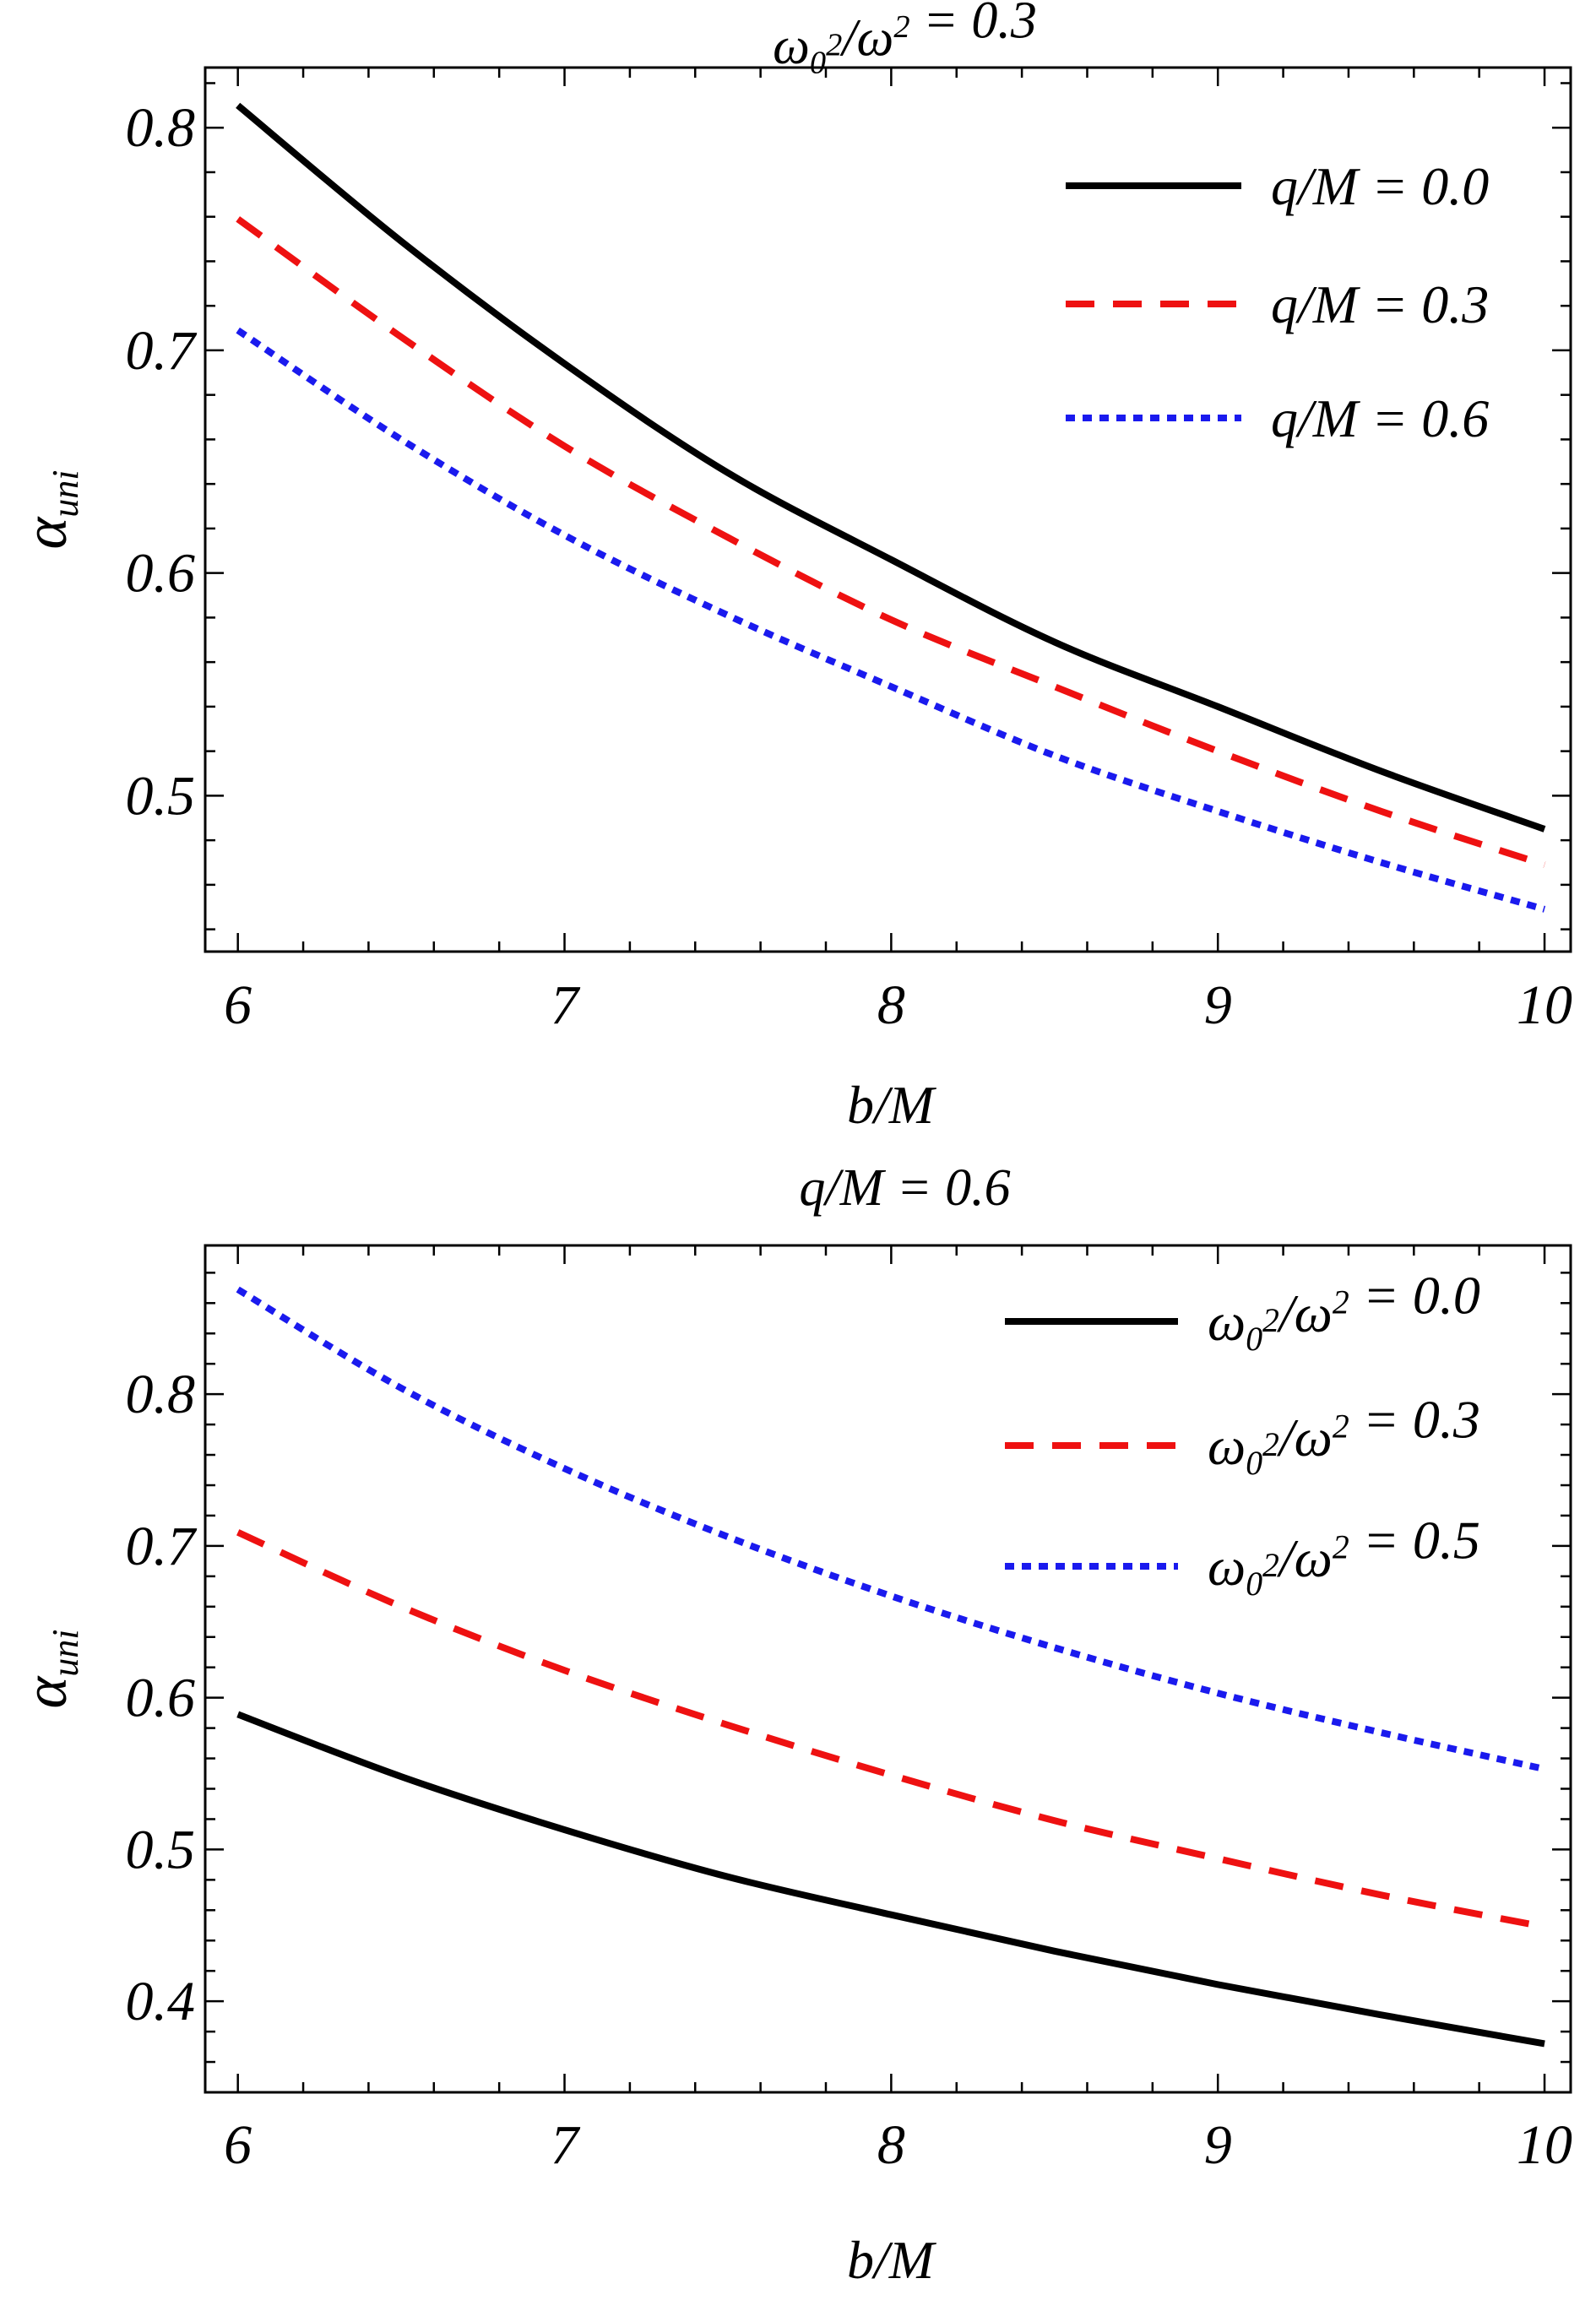 This screenshot has width=1596, height=2311. Describe the element at coordinates (1344, 1556) in the screenshot. I see `legend-label: ω02/ω2 = 0.5` at that location.